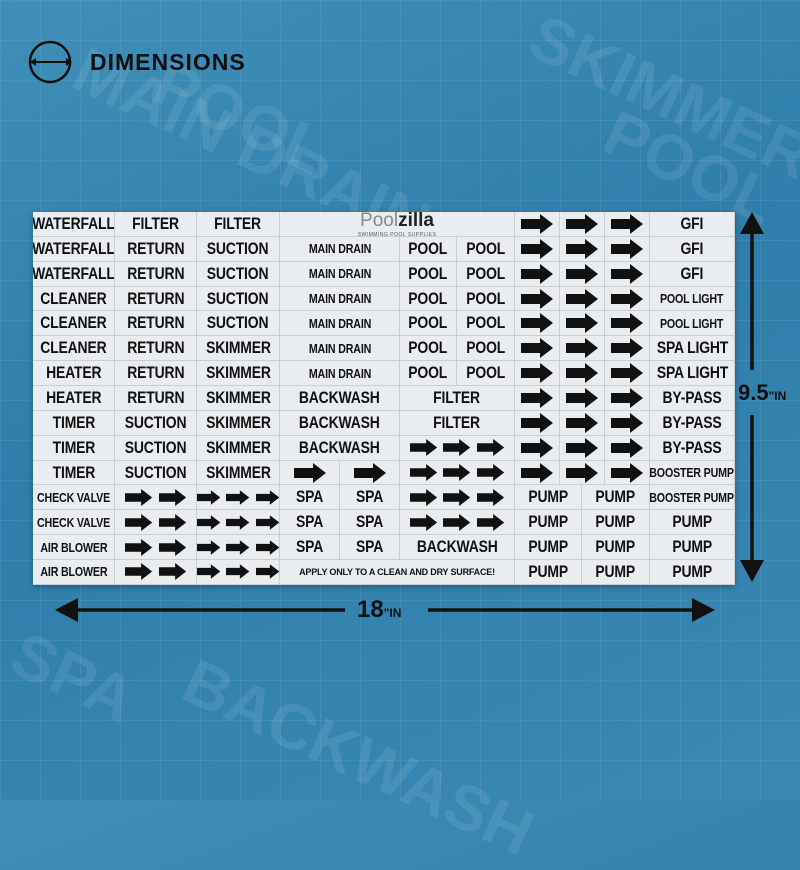 This screenshot has height=870, width=800. I want to click on sticker-label: SKIMMER, so click(238, 472).